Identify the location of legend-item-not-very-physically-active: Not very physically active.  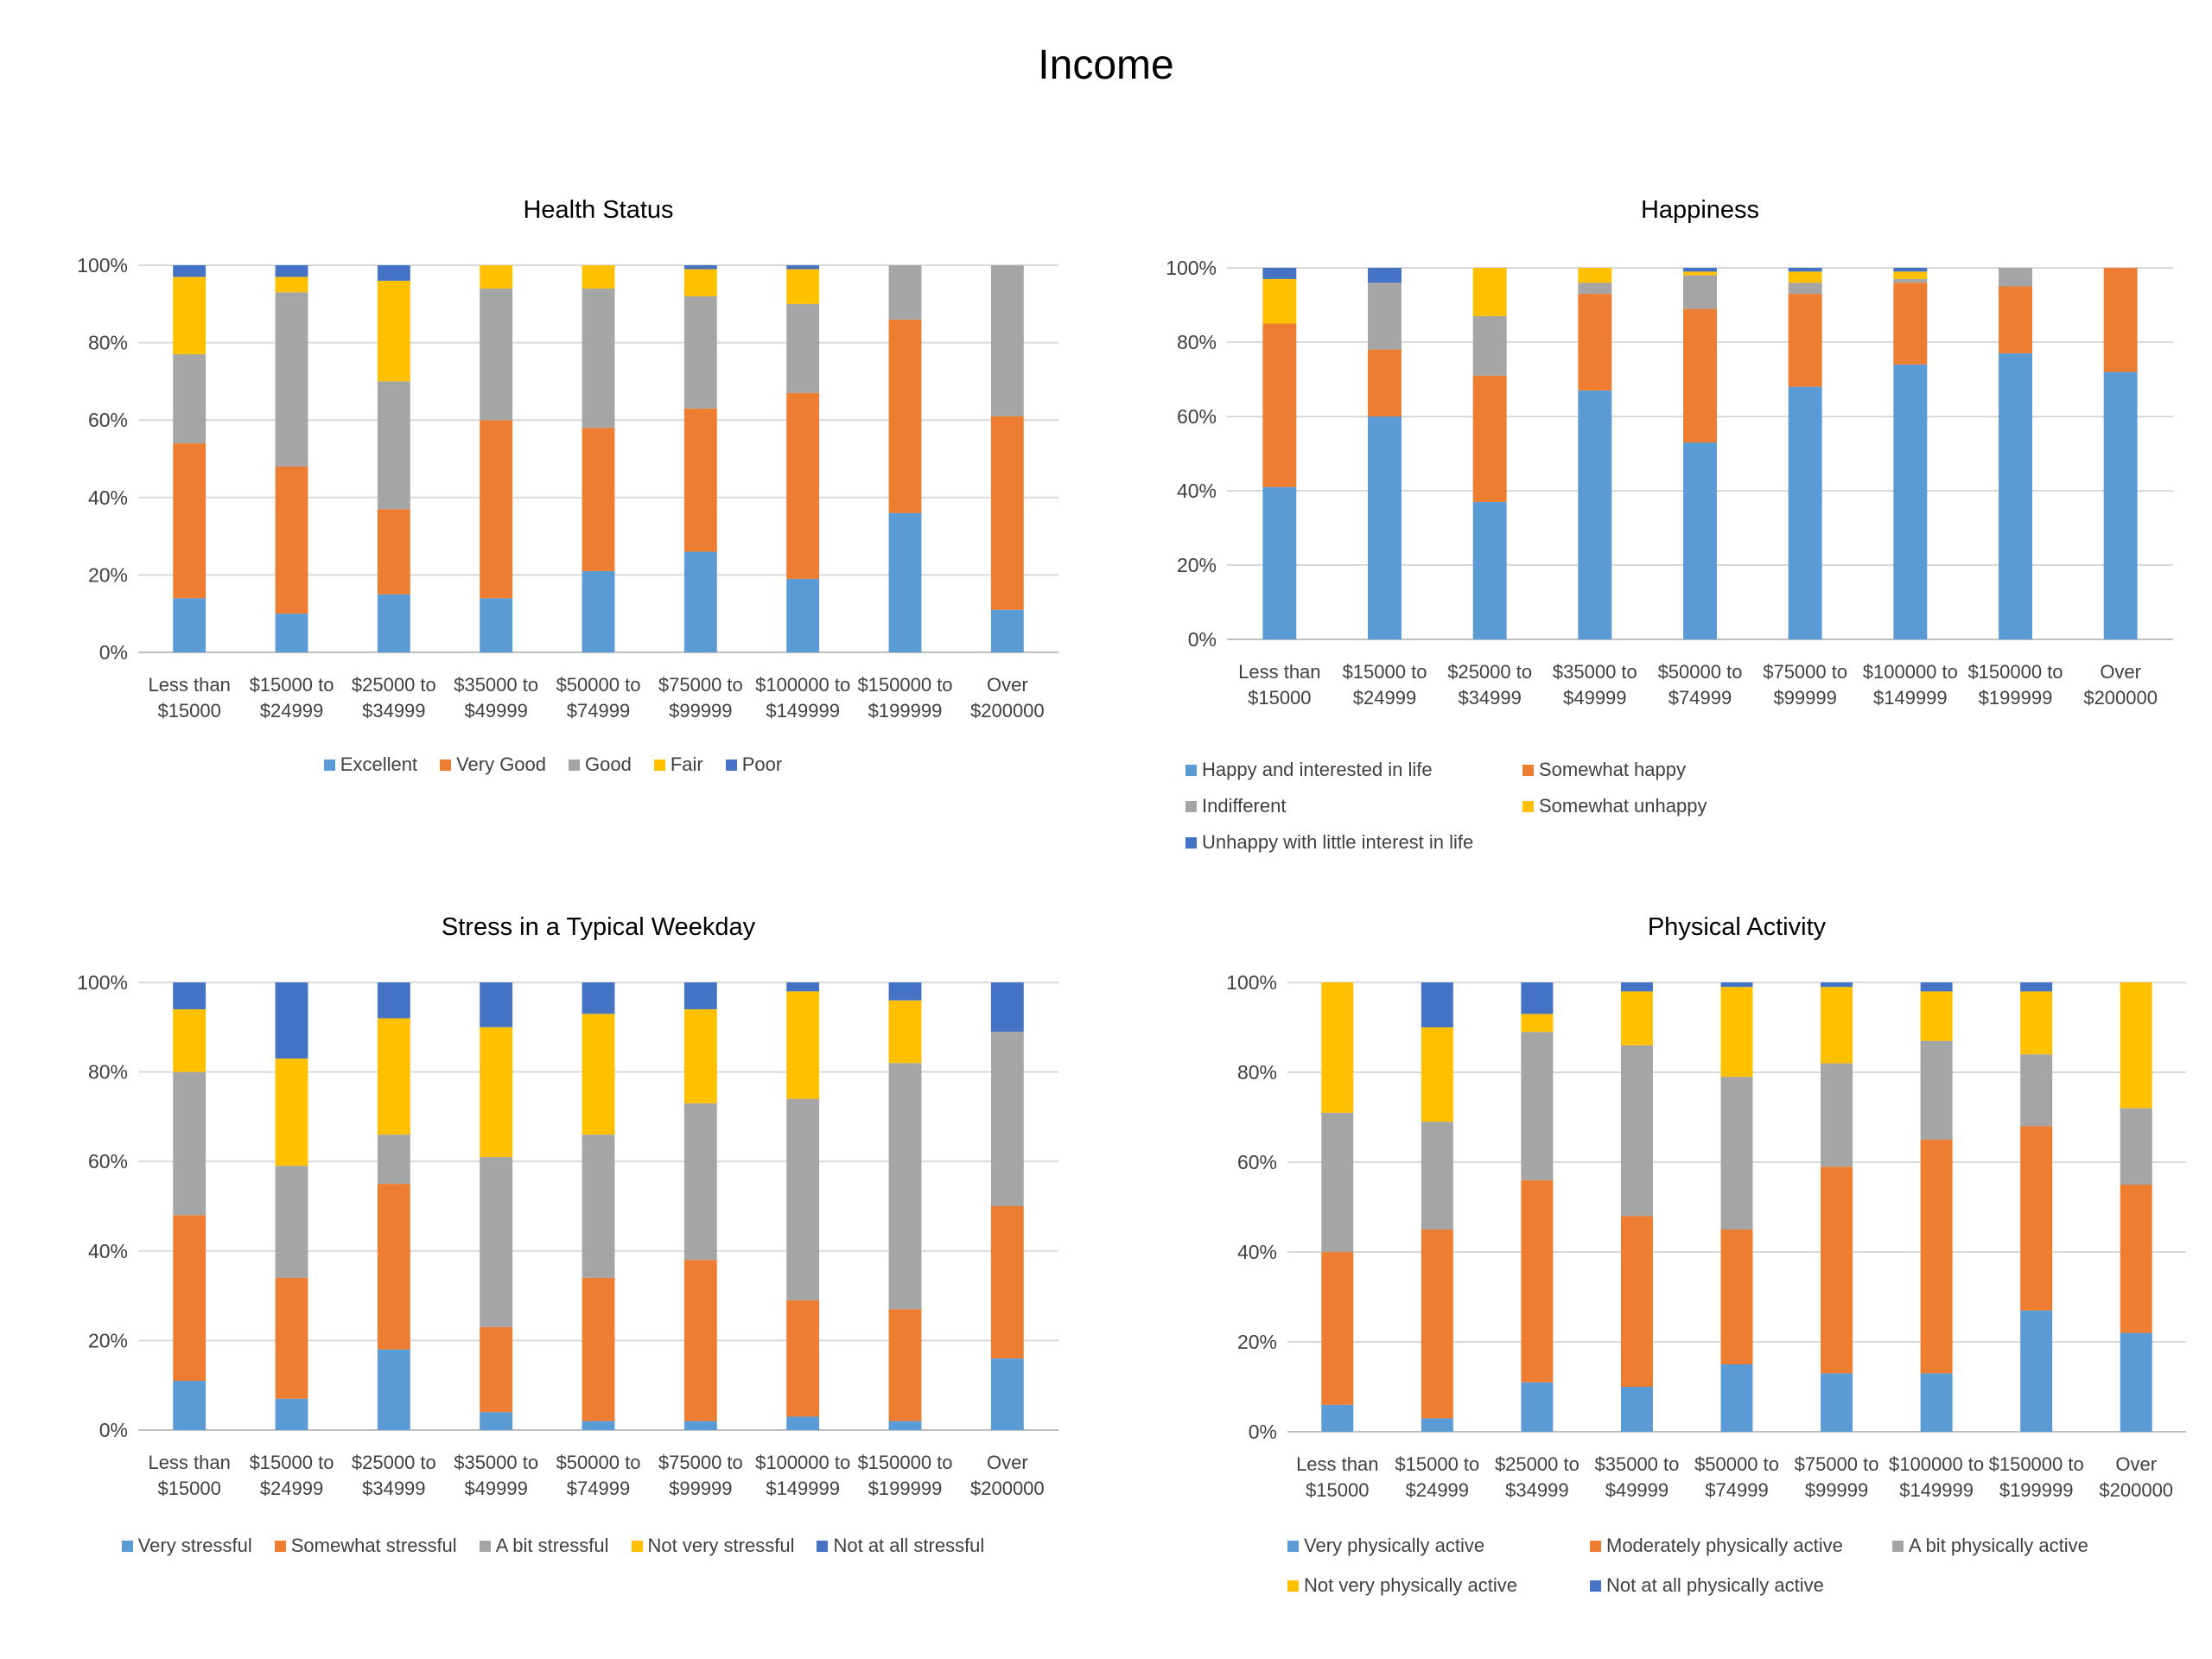
(1438, 1585).